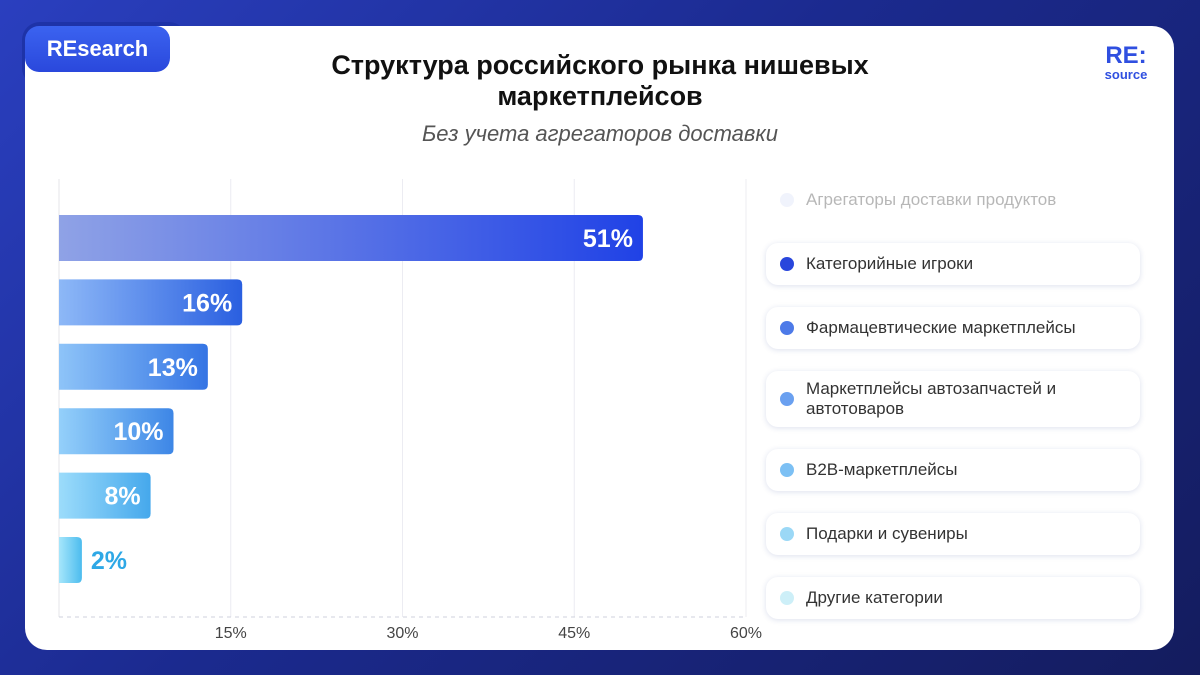 This screenshot has width=1200, height=675. What do you see at coordinates (746, 633) in the screenshot?
I see `x-tick-label: 60%` at bounding box center [746, 633].